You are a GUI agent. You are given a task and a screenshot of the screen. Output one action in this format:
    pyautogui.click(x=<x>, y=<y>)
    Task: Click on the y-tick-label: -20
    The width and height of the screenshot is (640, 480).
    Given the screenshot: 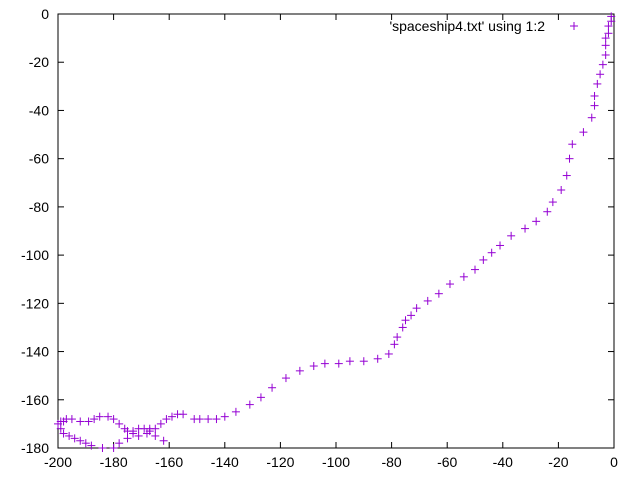 What is the action you would take?
    pyautogui.click(x=39, y=62)
    